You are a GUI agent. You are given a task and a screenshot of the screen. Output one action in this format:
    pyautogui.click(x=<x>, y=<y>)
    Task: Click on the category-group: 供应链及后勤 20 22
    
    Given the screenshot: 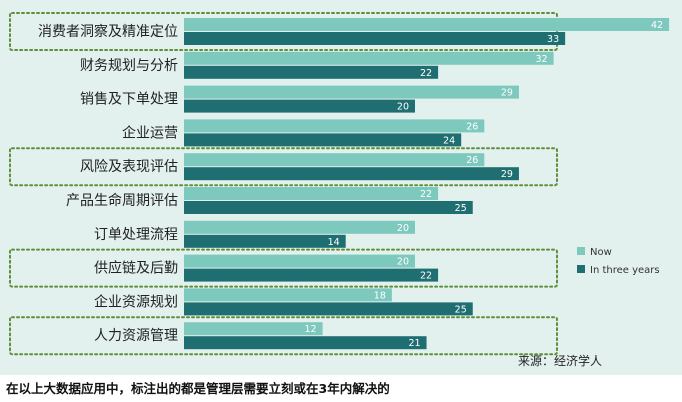 What is the action you would take?
    pyautogui.click(x=283, y=268)
    